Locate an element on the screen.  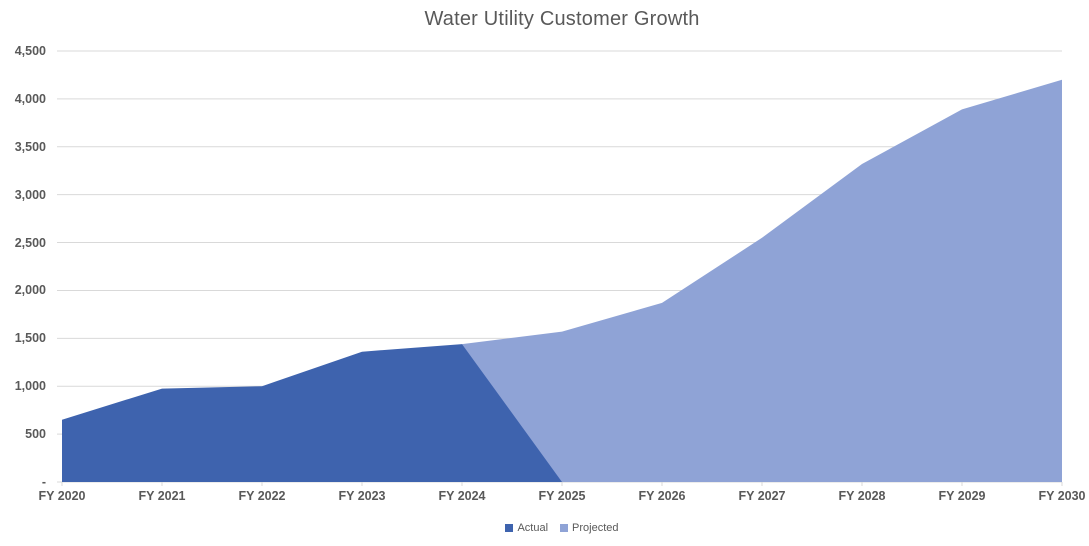
legend-item: Actual is located at coordinates (526, 528).